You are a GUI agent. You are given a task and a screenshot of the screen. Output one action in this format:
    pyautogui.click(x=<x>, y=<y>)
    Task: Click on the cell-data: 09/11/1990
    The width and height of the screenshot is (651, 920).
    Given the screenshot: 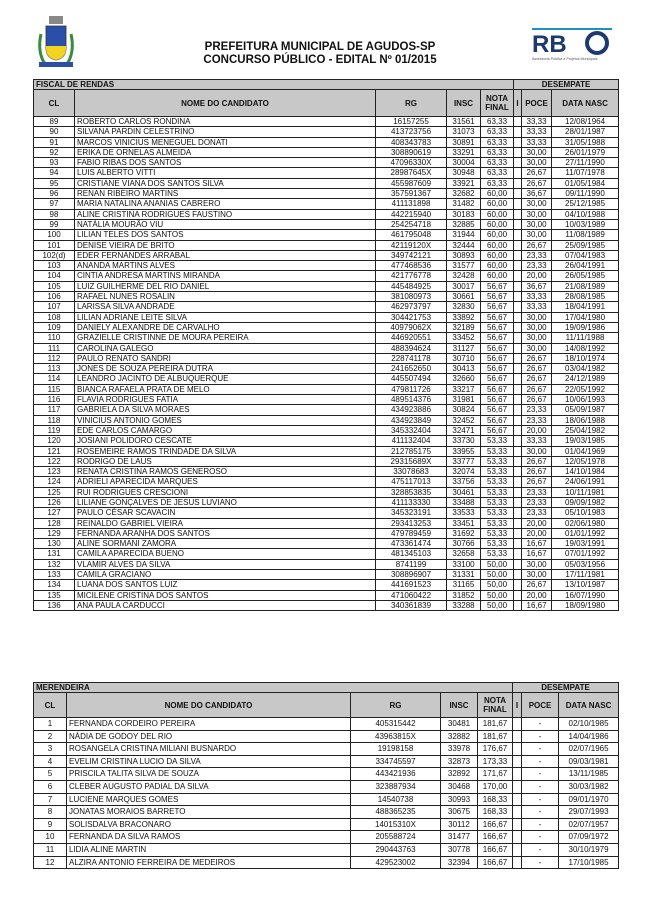 What is the action you would take?
    pyautogui.click(x=585, y=194)
    